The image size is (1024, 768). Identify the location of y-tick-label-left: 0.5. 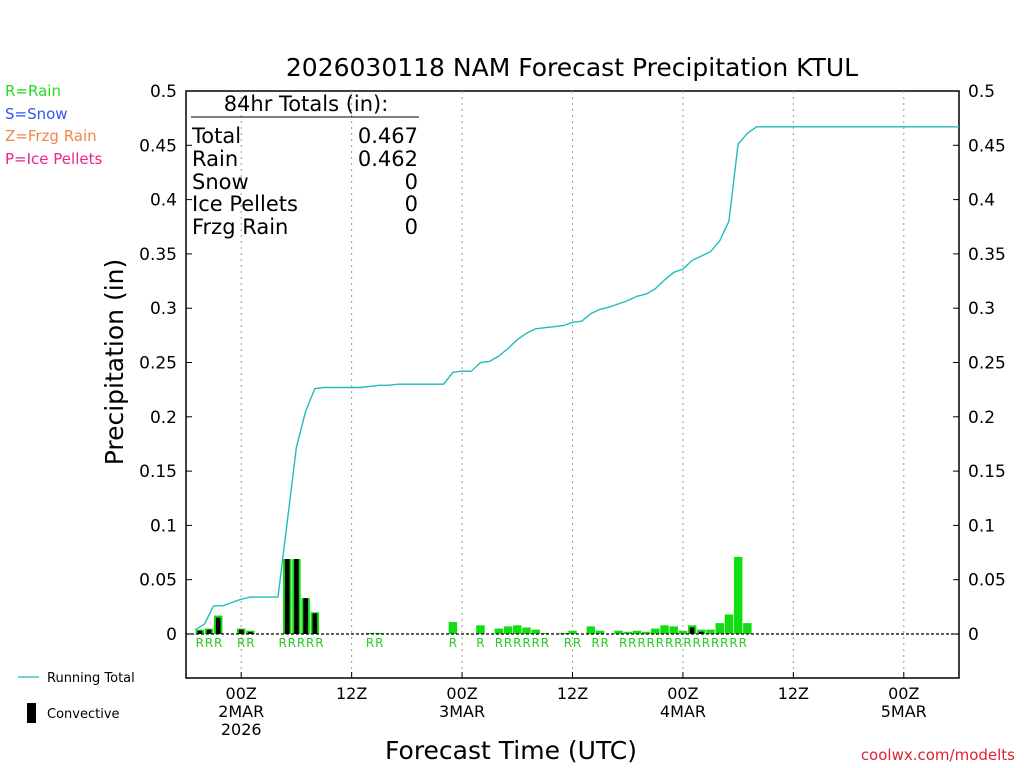
(163, 92).